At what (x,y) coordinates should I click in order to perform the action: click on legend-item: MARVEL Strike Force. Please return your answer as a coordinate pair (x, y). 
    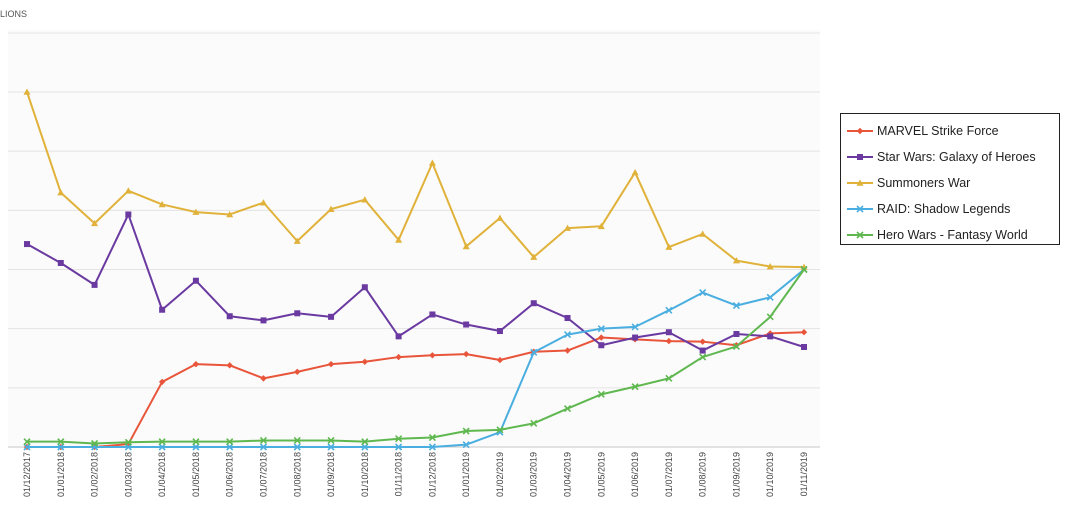
    Looking at the image, I should click on (953, 131).